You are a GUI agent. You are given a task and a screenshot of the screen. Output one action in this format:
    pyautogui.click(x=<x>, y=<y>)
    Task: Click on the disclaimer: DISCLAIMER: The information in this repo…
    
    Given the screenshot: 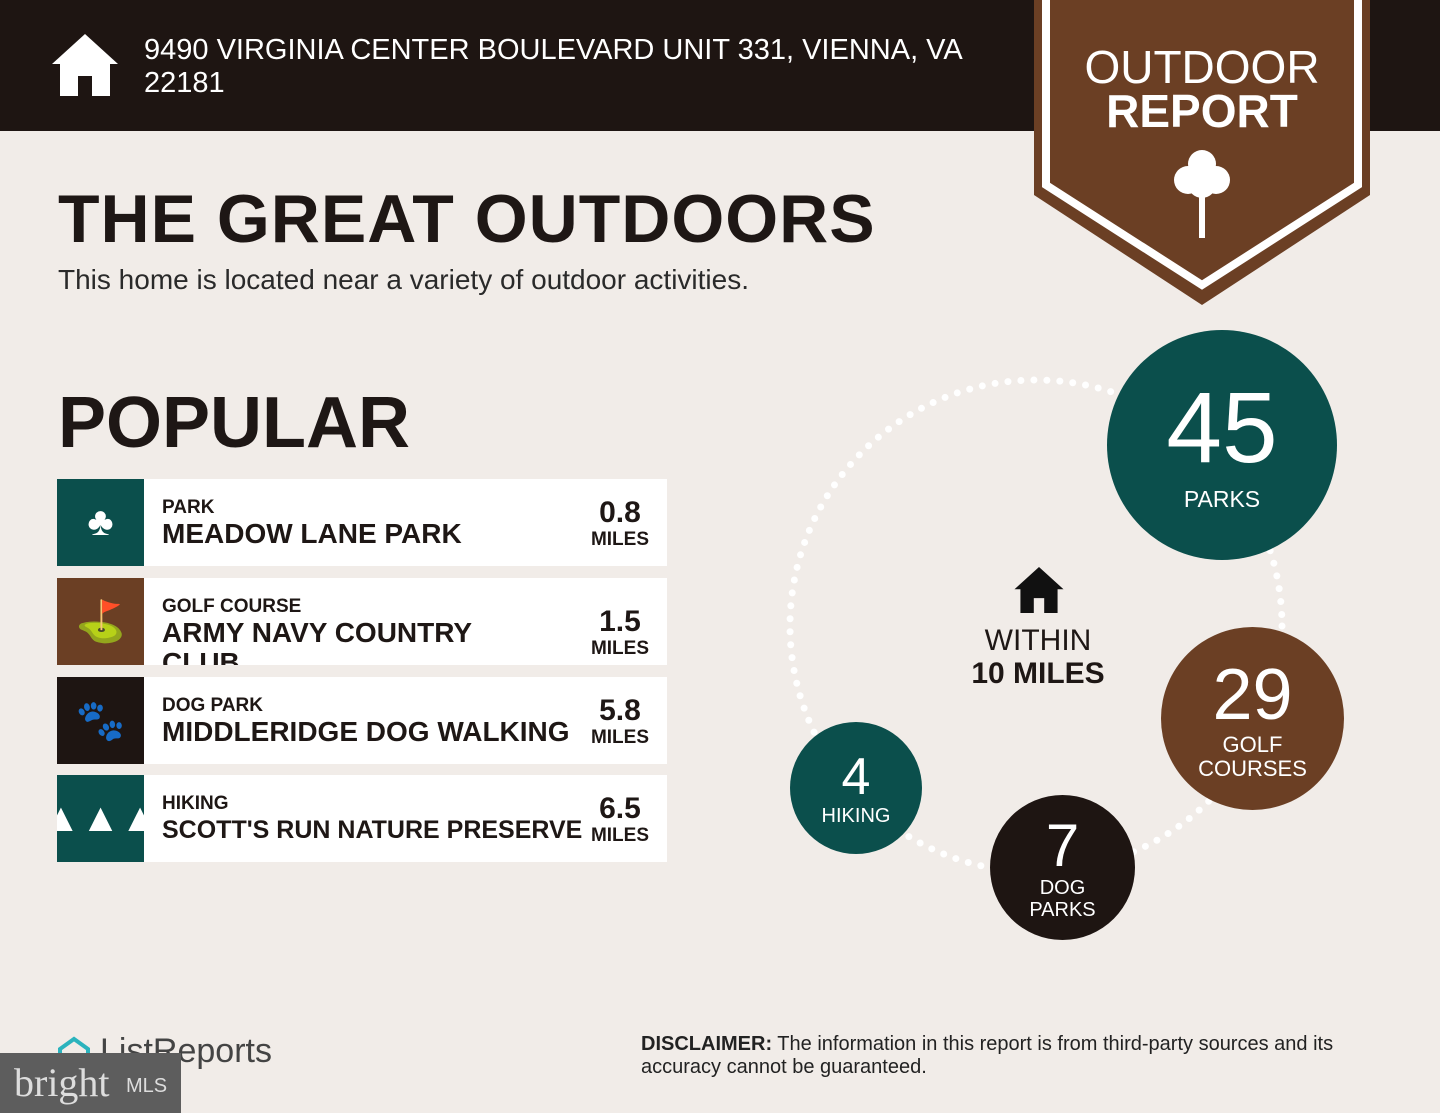 What is the action you would take?
    pyautogui.click(x=1021, y=1056)
    